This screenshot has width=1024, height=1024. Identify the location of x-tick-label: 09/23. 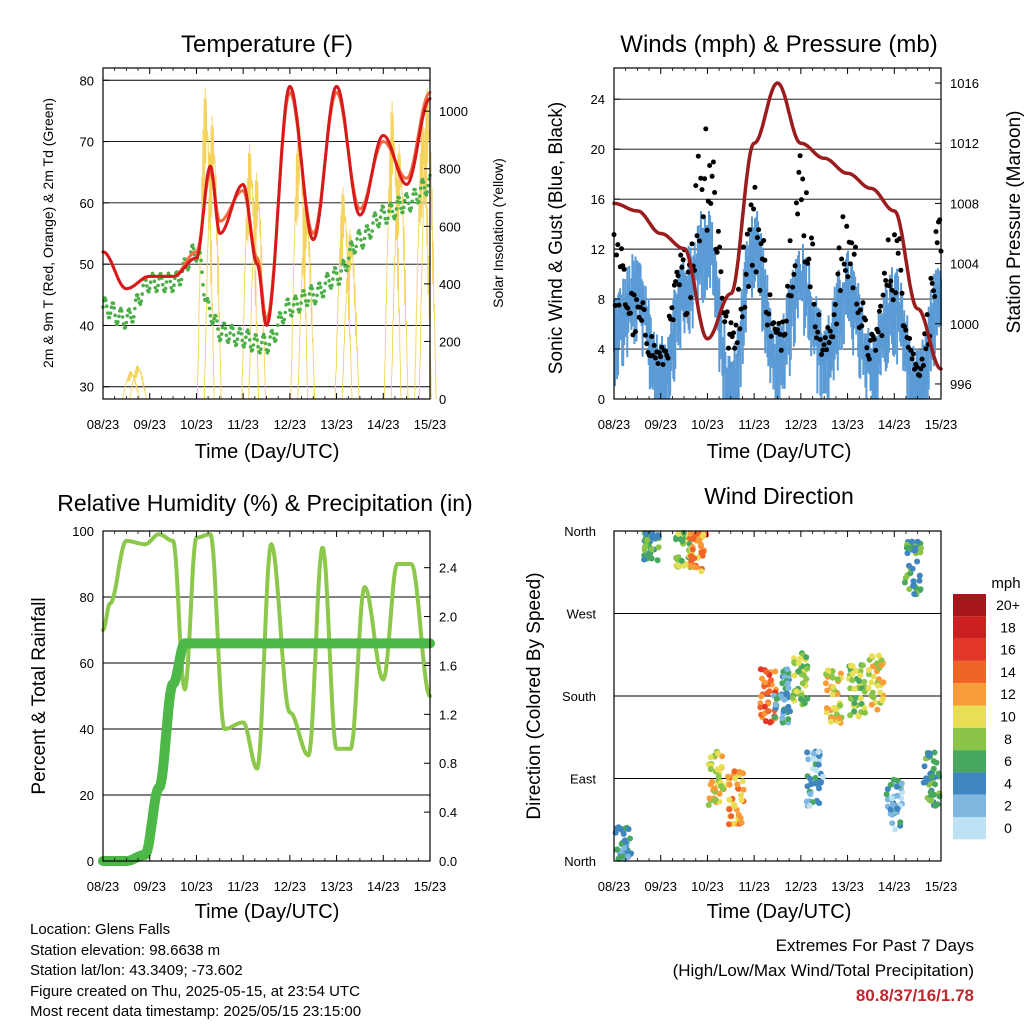
(660, 424).